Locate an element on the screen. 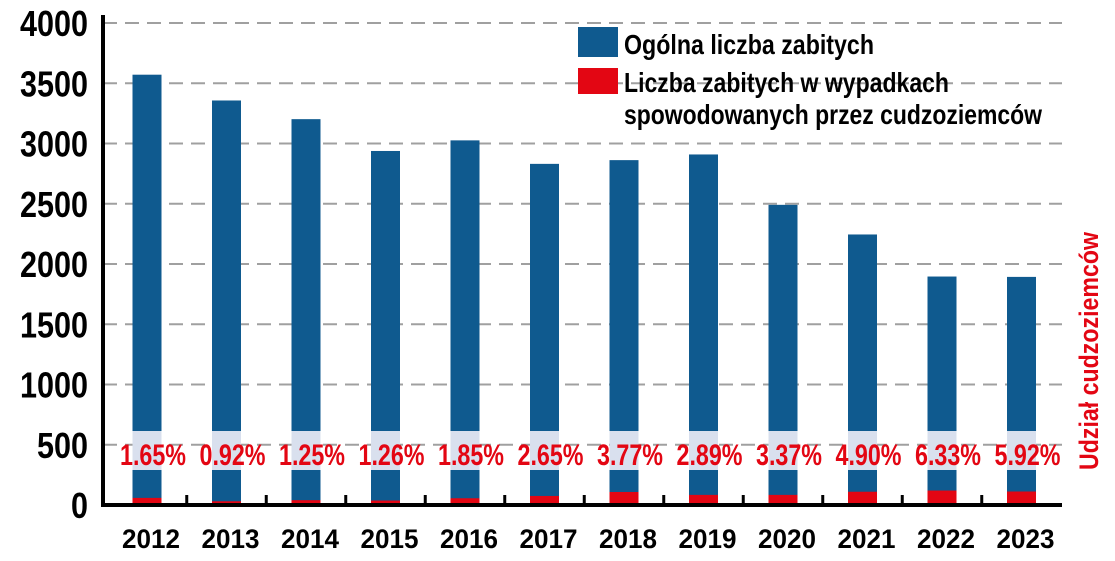 The width and height of the screenshot is (1115, 561). y-tick-label: 500 is located at coordinates (62, 445).